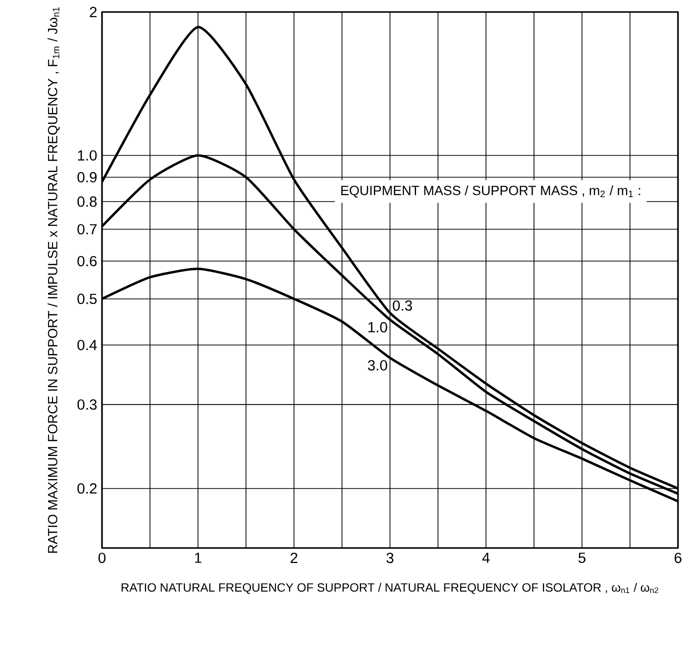 This screenshot has width=682, height=645. Describe the element at coordinates (378, 327) in the screenshot. I see `series-label: 1.0` at that location.